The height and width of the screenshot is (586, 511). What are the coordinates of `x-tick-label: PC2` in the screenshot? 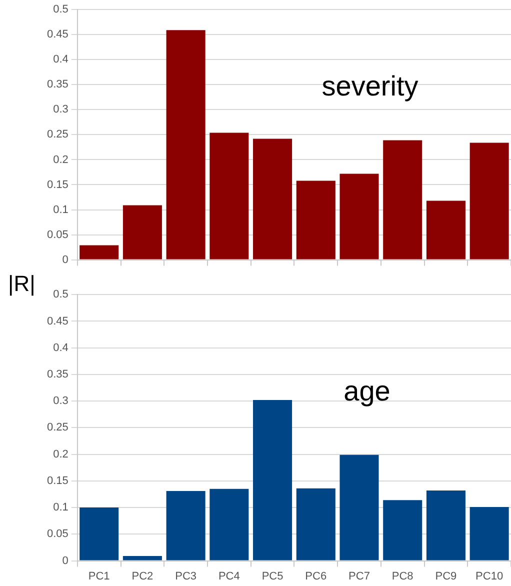 It's located at (143, 576).